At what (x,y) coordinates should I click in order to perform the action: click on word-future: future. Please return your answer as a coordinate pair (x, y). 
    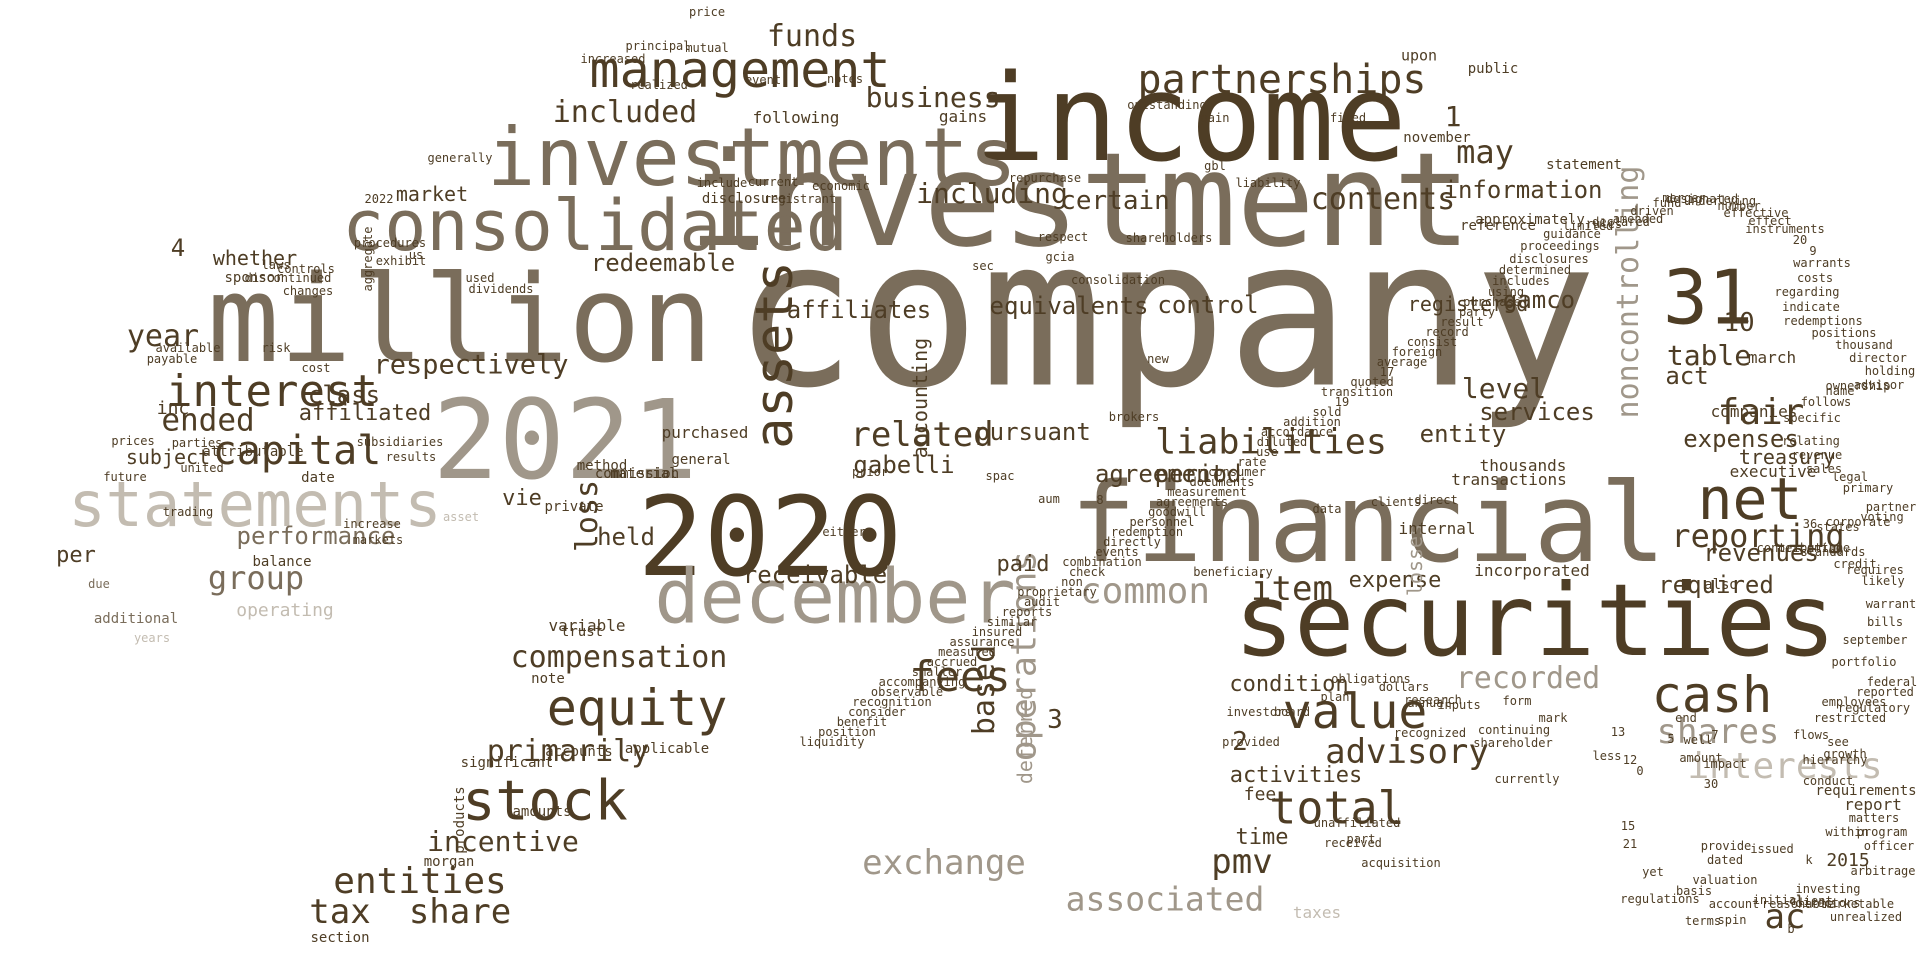
    Looking at the image, I should click on (125, 477).